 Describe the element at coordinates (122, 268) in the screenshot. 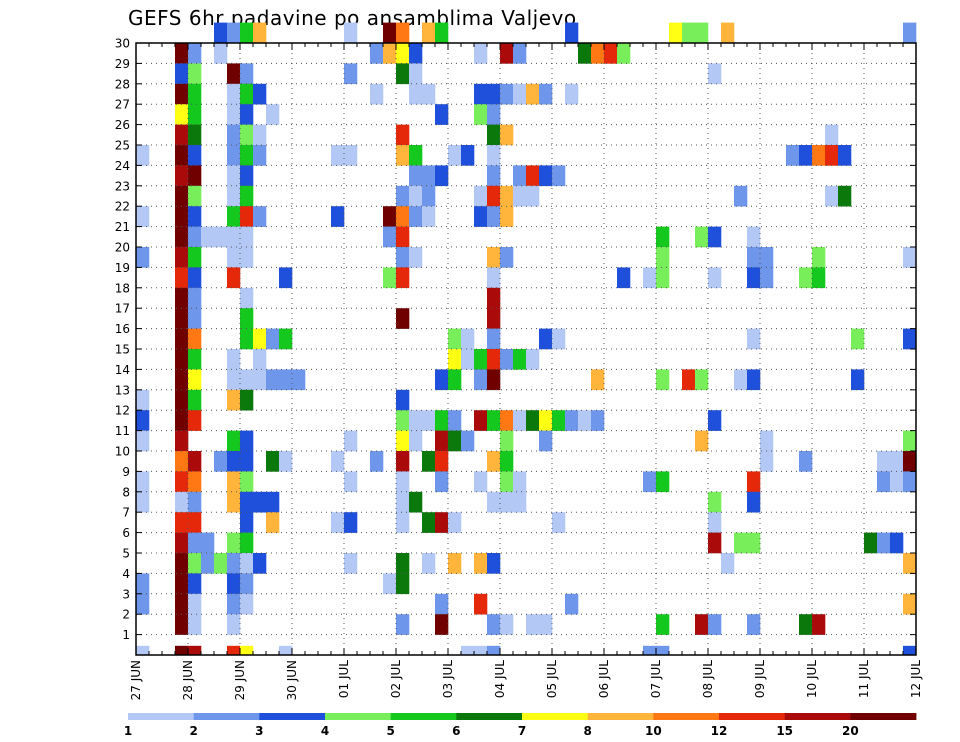

I see `y-tick-label: 19` at that location.